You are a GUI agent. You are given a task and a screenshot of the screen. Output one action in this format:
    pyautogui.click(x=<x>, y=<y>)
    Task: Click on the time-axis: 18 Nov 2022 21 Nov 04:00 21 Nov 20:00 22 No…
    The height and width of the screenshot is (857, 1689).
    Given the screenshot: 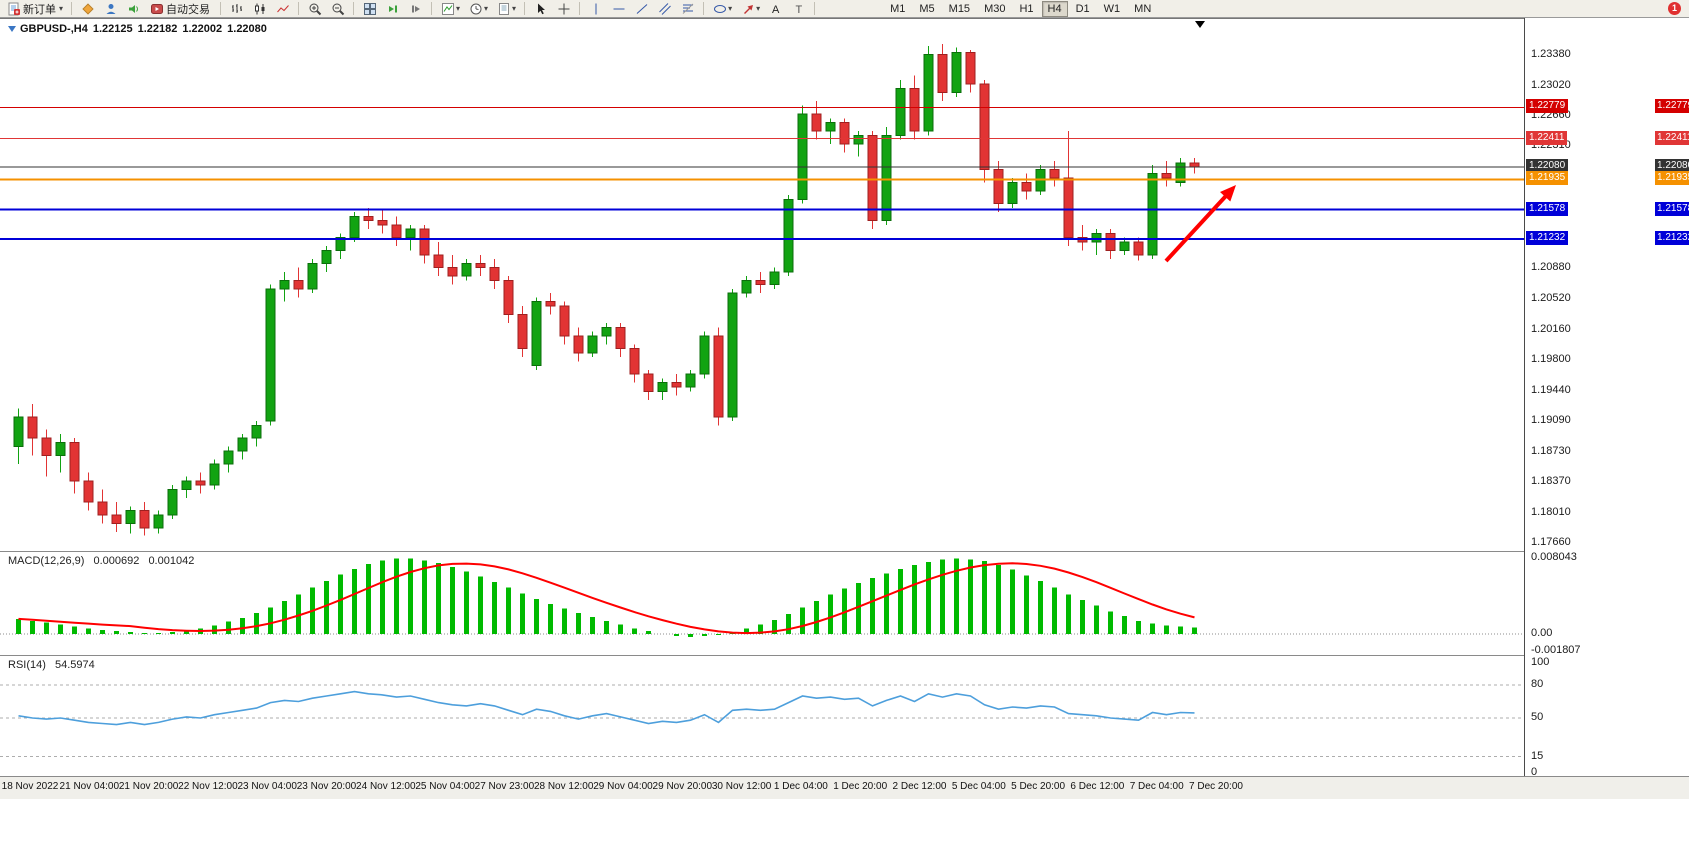 What is the action you would take?
    pyautogui.click(x=844, y=787)
    